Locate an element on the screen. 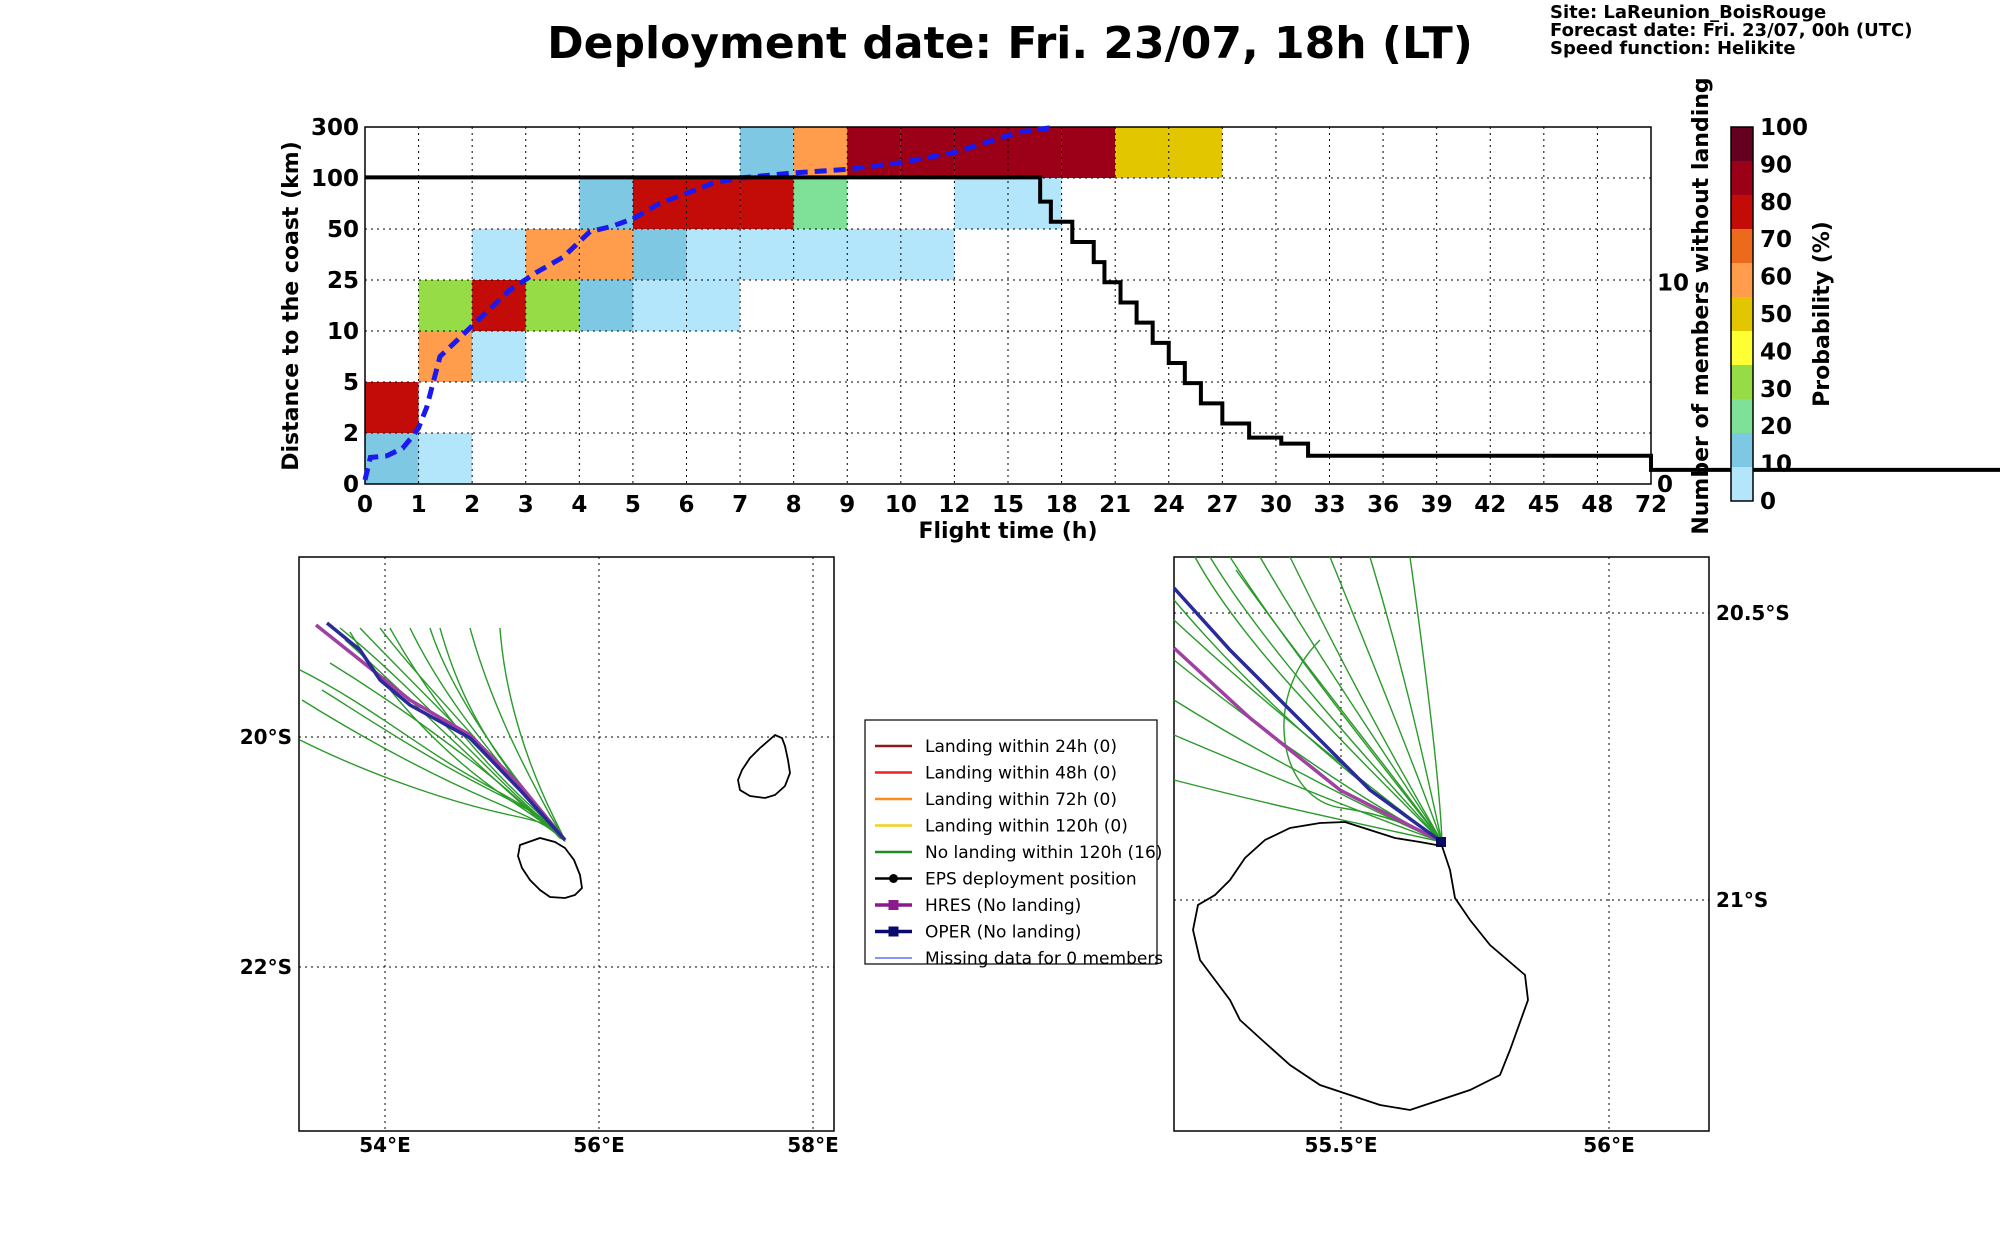 Image resolution: width=2000 pixels, height=1250 pixels. legend-label: EPS deployment position is located at coordinates (1031, 880).